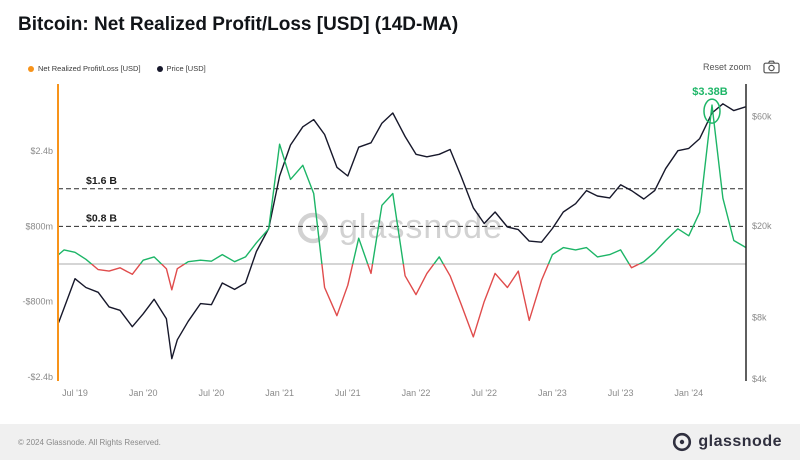 This screenshot has width=800, height=460. I want to click on right-axis-tick: $60k, so click(762, 116).